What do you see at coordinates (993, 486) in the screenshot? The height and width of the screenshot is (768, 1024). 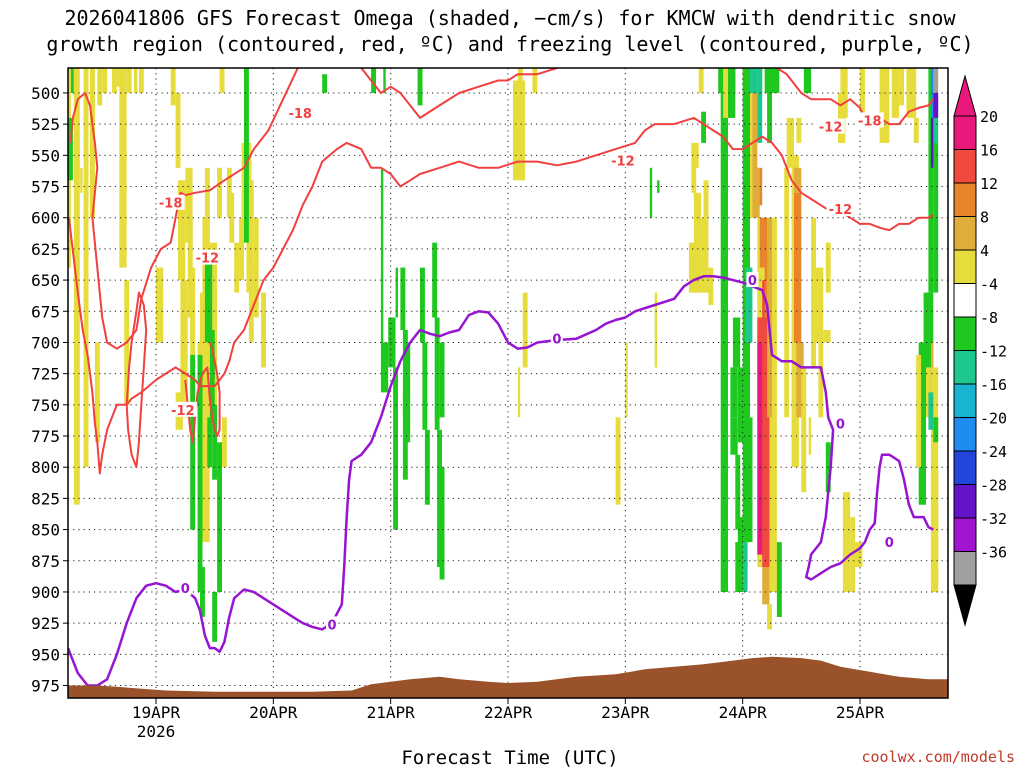 I see `colorbar-label: -28` at bounding box center [993, 486].